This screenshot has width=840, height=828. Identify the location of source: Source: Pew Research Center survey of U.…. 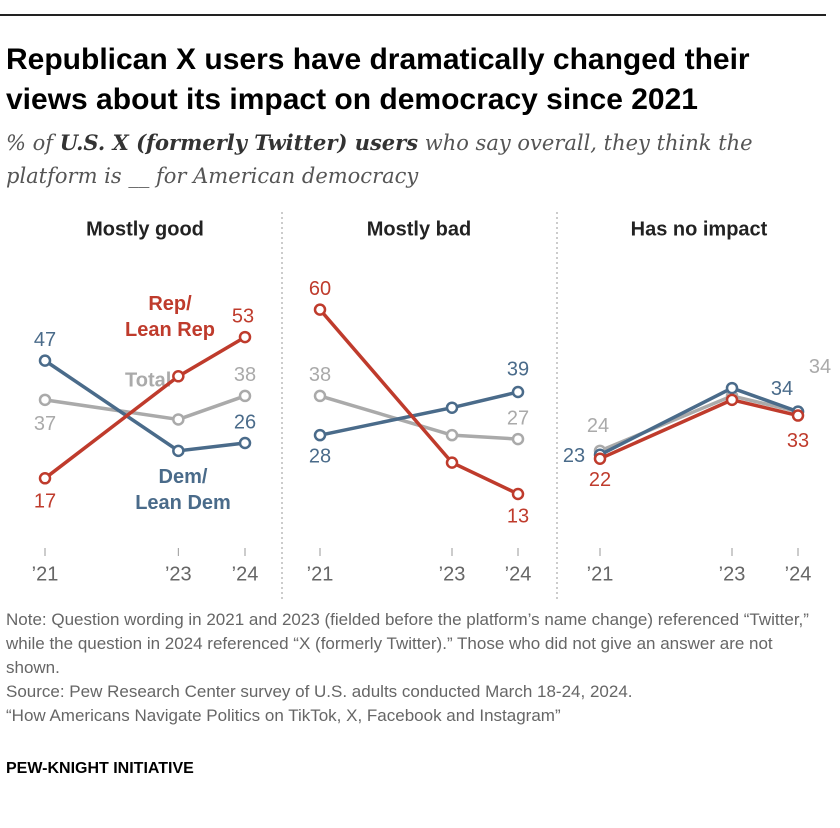
(319, 691).